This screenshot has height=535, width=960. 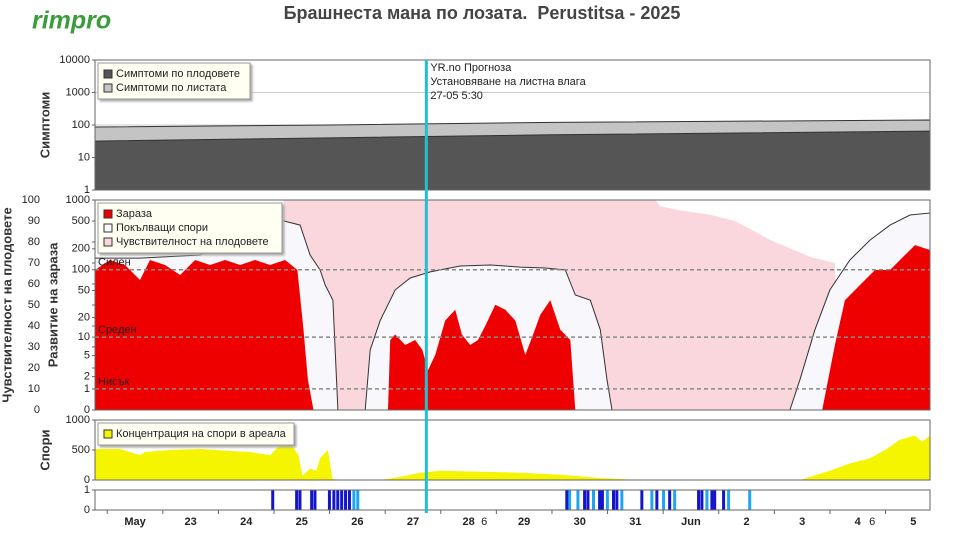 What do you see at coordinates (178, 74) in the screenshot?
I see `legend-label: Симптоми по плодовете` at bounding box center [178, 74].